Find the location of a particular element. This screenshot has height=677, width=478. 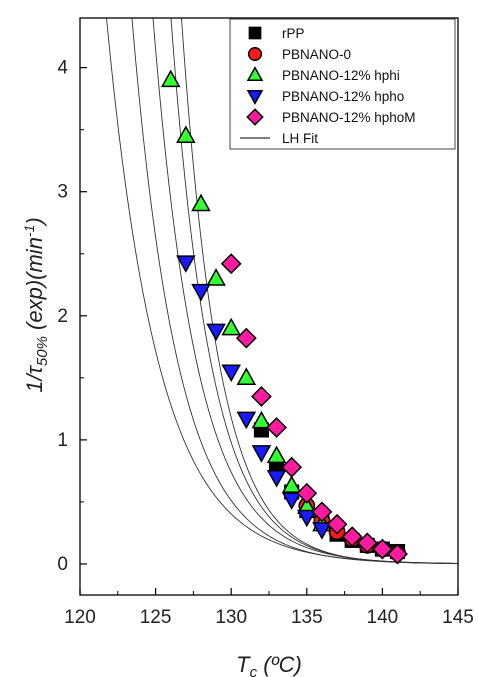

legend-marker-pbnano-12-hphi is located at coordinates (255, 73).